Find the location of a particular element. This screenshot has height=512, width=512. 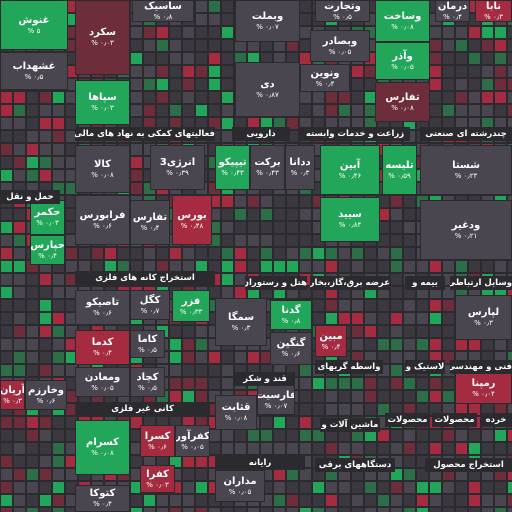

ticker-tile: فرابورس ۰٫۶ % is located at coordinates (102, 220).